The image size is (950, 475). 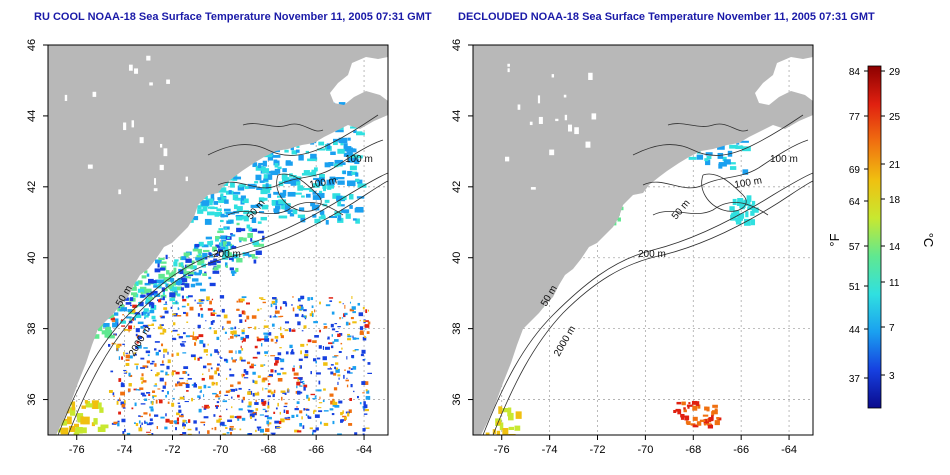 I want to click on contour-label: 200 m, so click(x=227, y=254).